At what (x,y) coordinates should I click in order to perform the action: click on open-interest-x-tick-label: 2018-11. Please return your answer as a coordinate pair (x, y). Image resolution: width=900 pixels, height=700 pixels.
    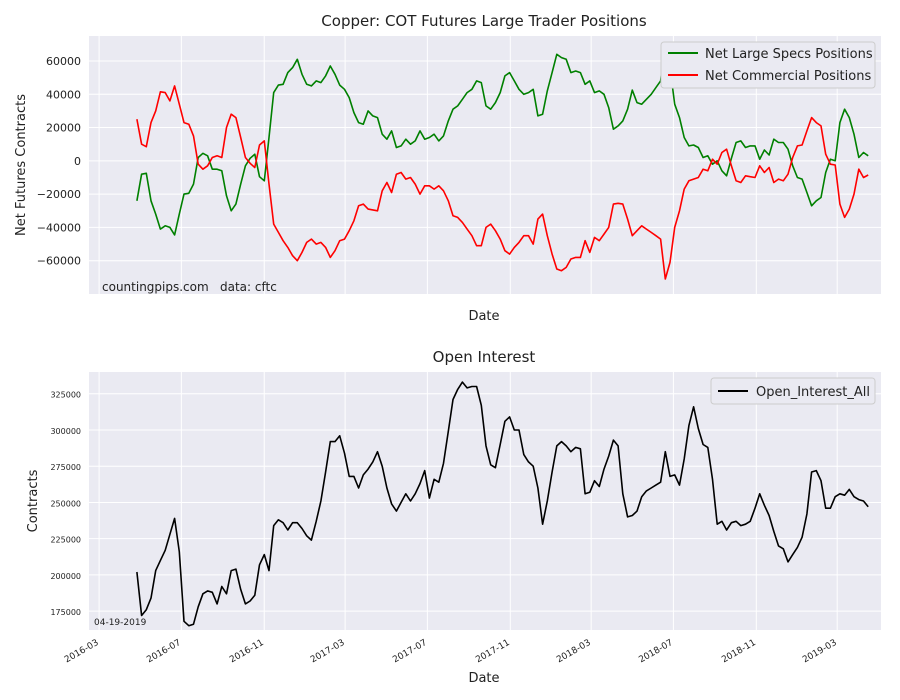
    Looking at the image, I should click on (739, 651).